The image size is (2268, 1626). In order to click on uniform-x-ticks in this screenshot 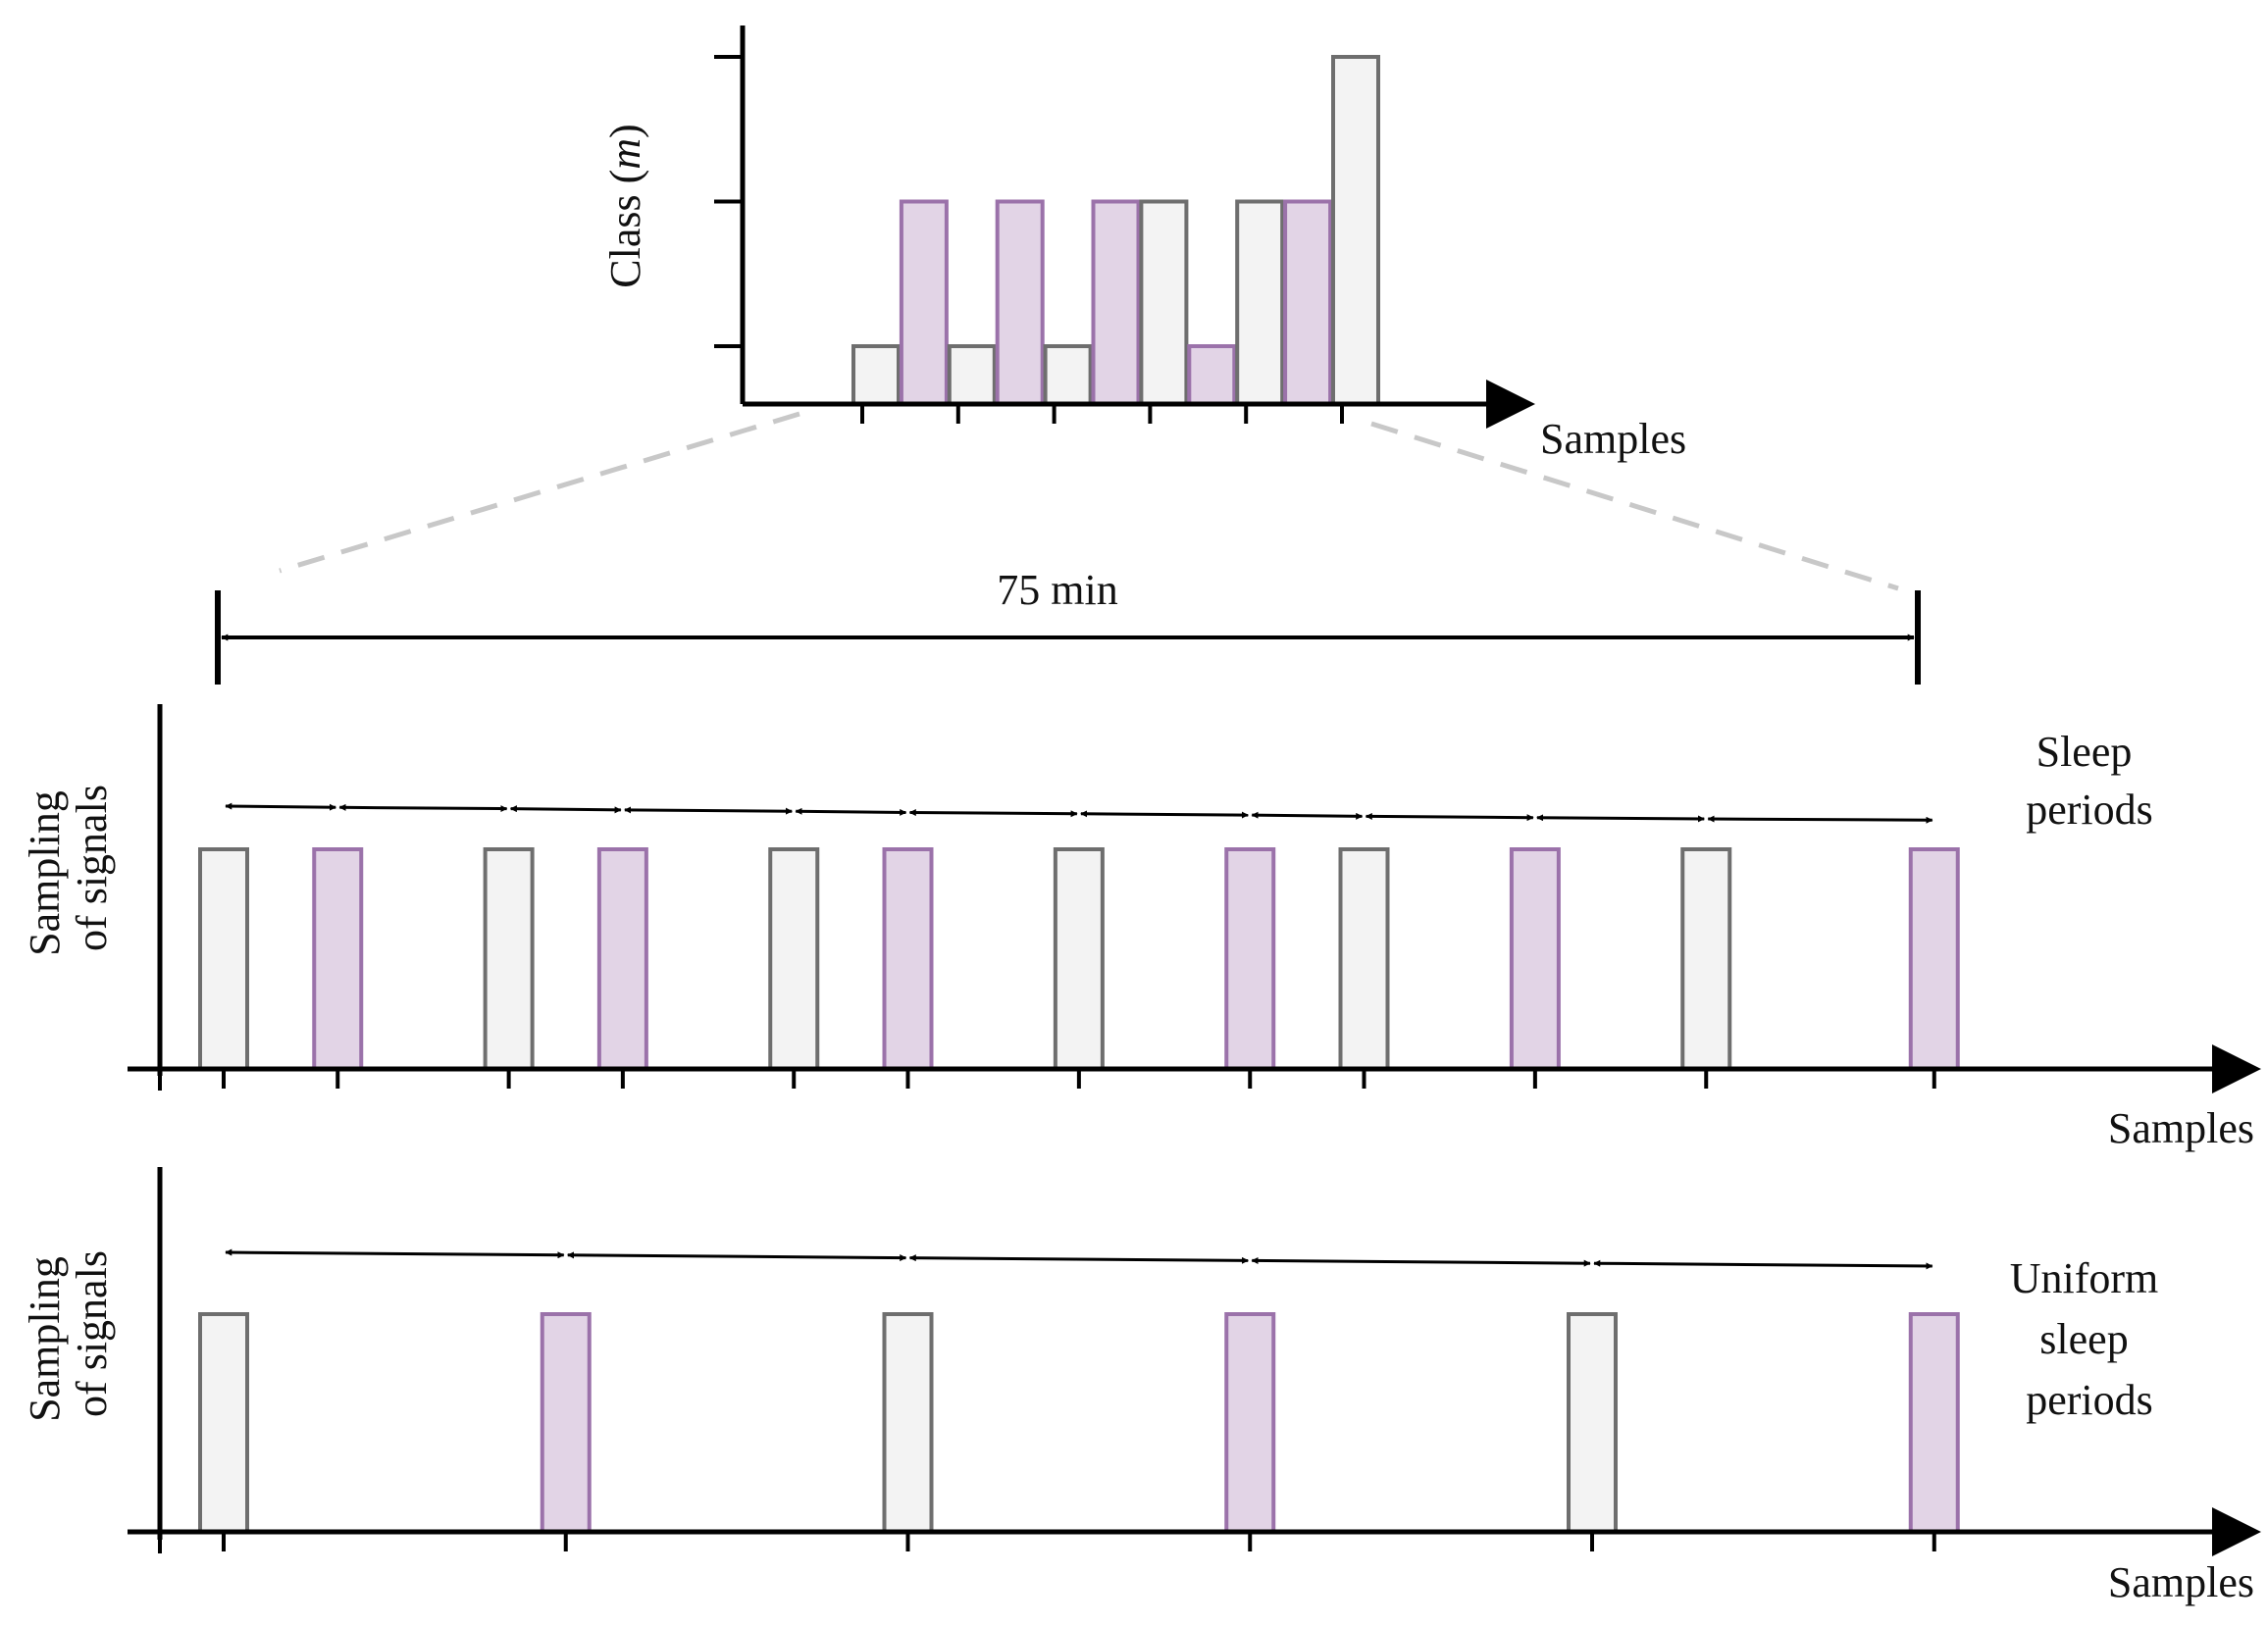, I will do `click(1079, 1541)`.